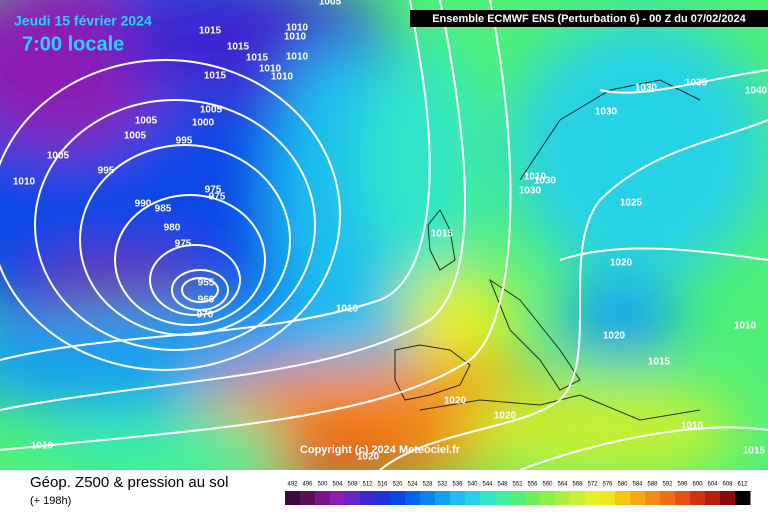 Image resolution: width=768 pixels, height=512 pixels. I want to click on legend-label: 560, so click(547, 485).